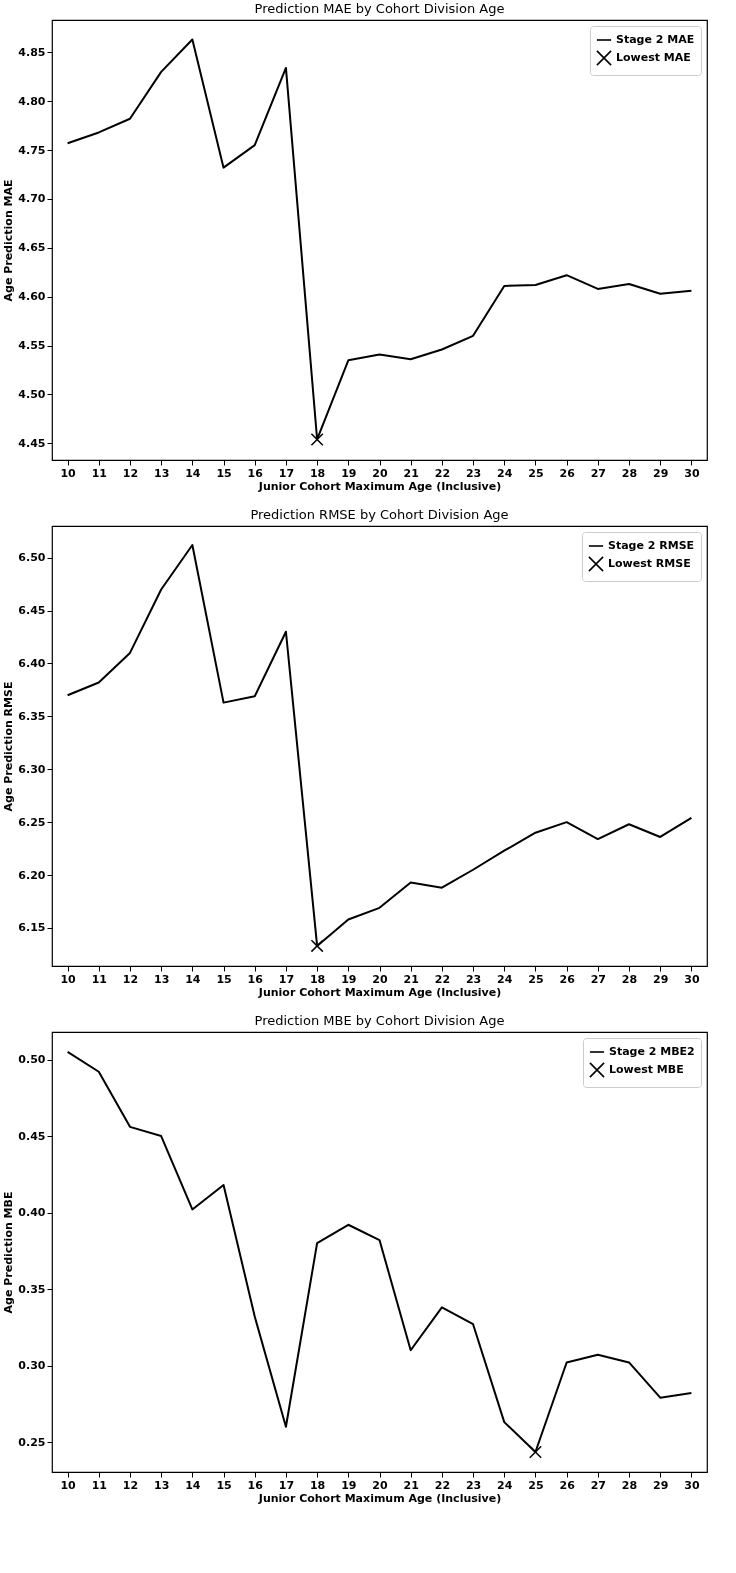 This screenshot has height=1573, width=736. Describe the element at coordinates (32, 928) in the screenshot. I see `y-tick-label: 6.15` at that location.